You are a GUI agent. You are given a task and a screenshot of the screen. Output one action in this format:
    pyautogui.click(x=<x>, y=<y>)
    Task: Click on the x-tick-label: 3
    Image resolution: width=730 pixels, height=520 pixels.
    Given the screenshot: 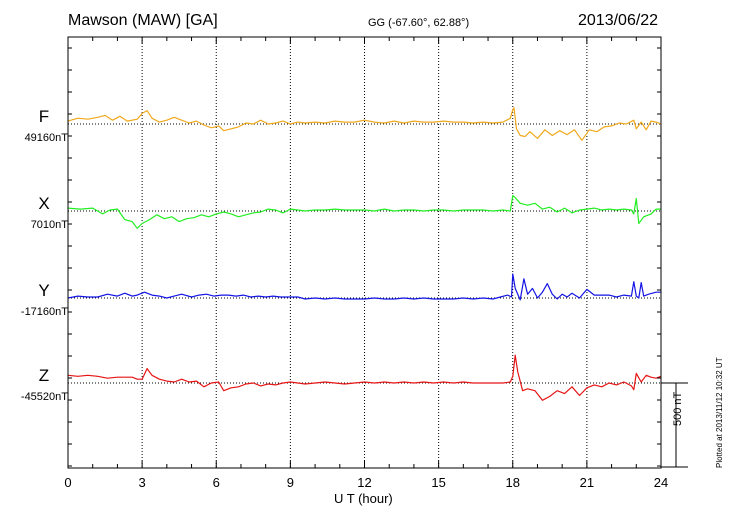 What is the action you would take?
    pyautogui.click(x=142, y=482)
    